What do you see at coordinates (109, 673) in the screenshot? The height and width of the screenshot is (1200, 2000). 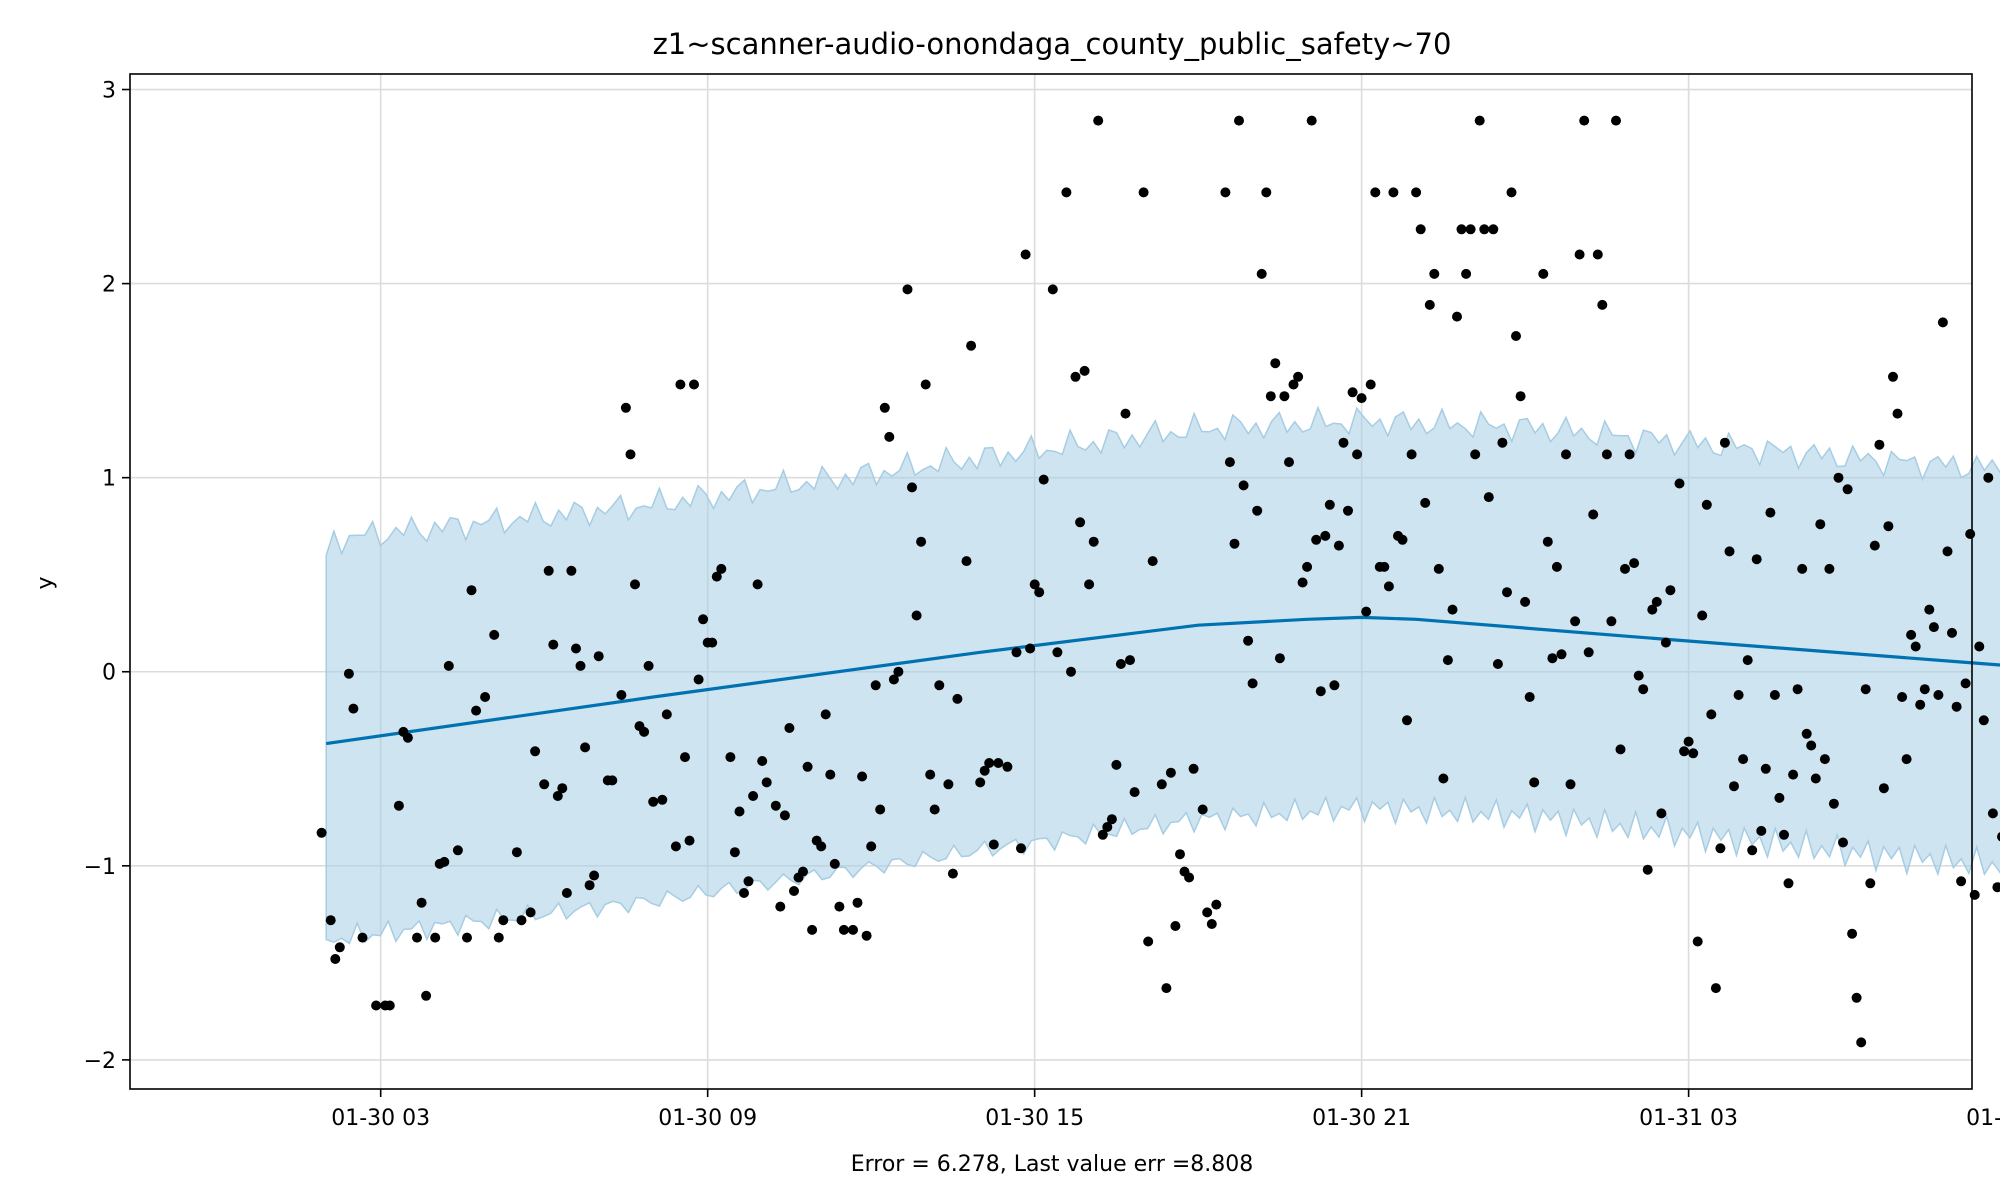 I see `y-tick-label: 0` at bounding box center [109, 673].